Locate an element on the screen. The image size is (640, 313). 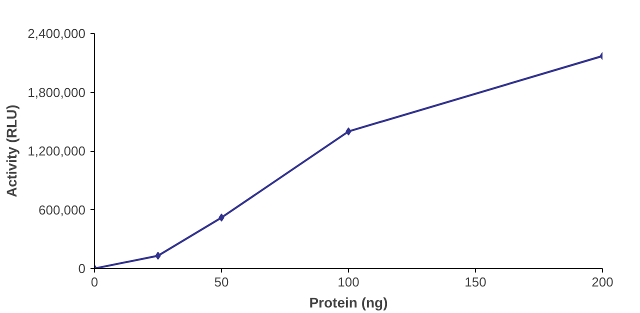
x-tick-label: 100 is located at coordinates (349, 282).